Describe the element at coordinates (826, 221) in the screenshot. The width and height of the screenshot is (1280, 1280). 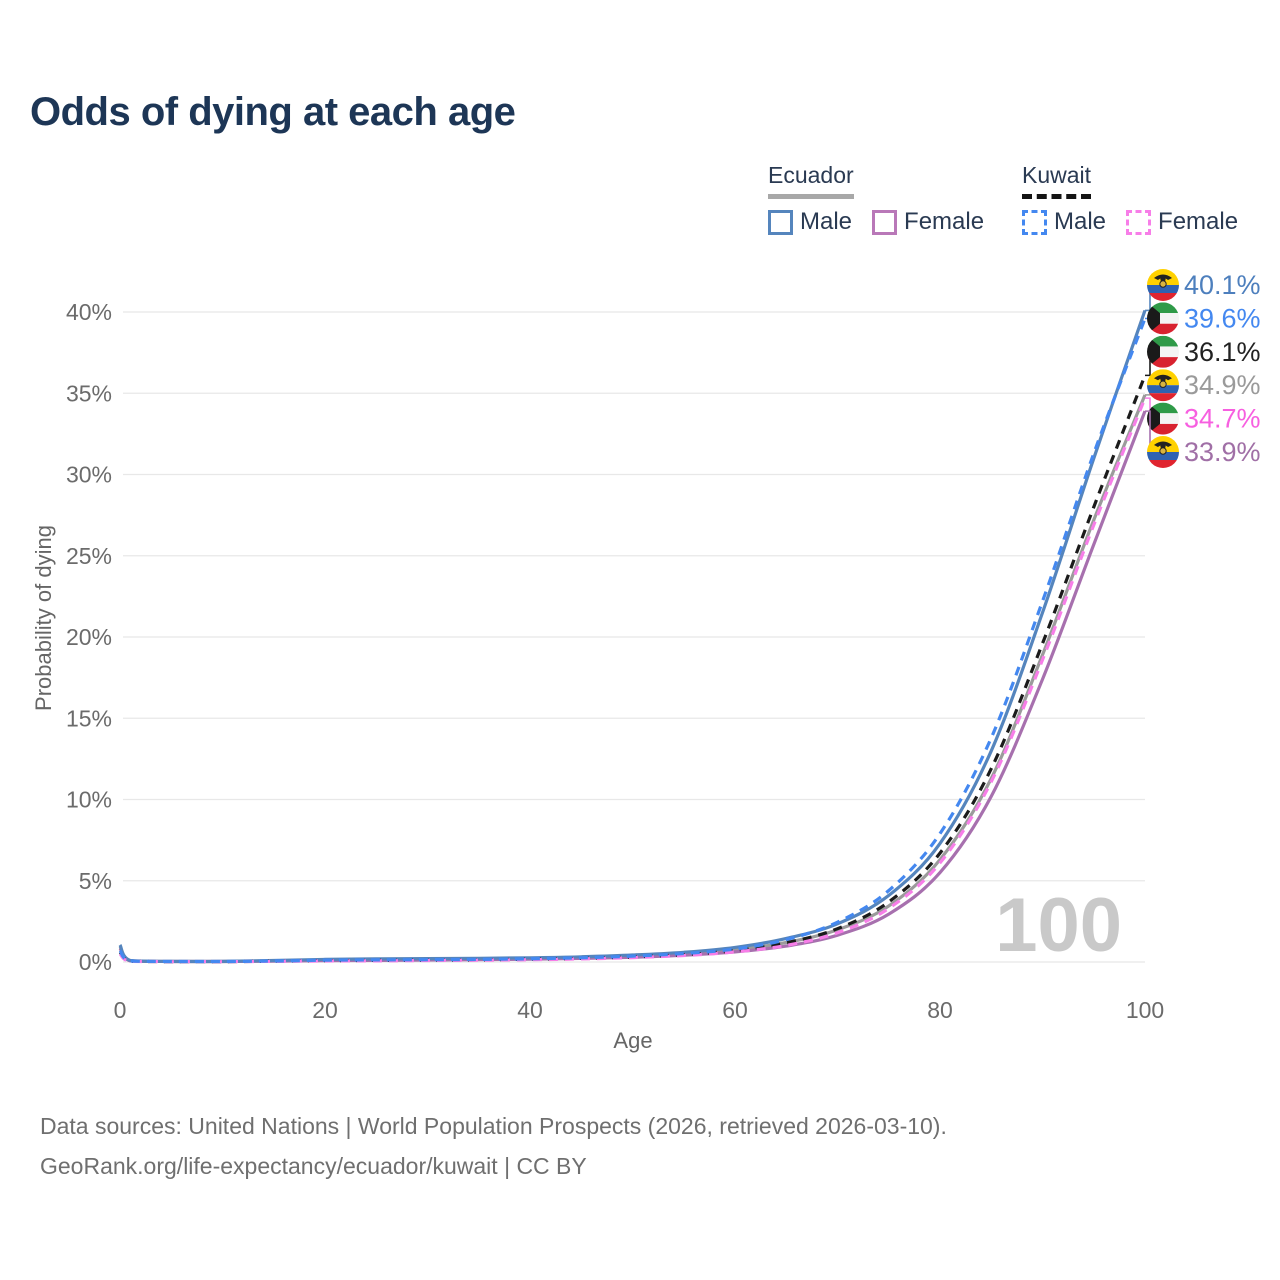
I see `legend-label-ecuador-male: Male` at that location.